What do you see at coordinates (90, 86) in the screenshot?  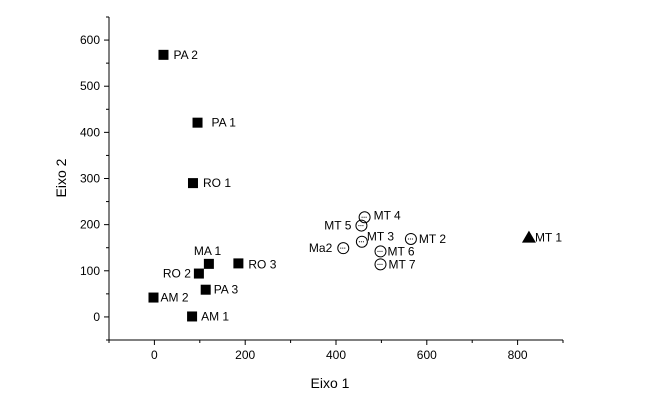 I see `y-tick-label: 500` at bounding box center [90, 86].